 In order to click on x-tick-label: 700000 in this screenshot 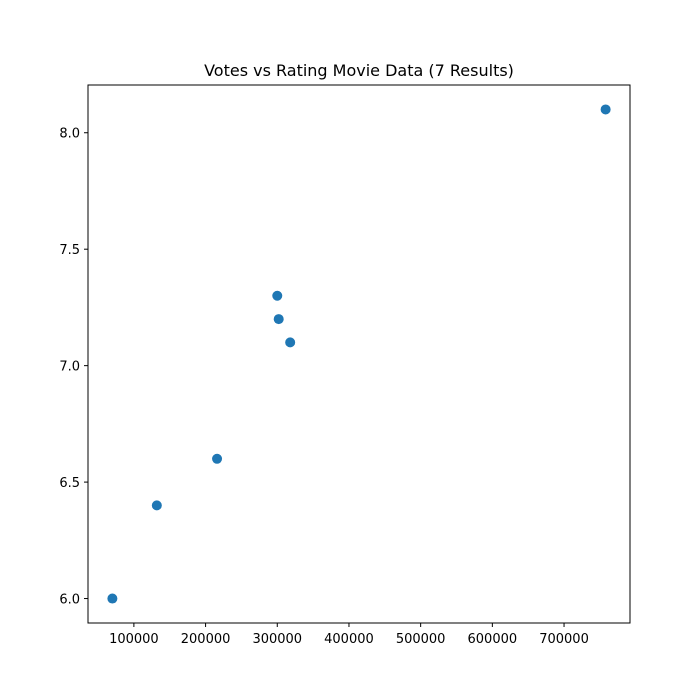, I will do `click(564, 639)`.